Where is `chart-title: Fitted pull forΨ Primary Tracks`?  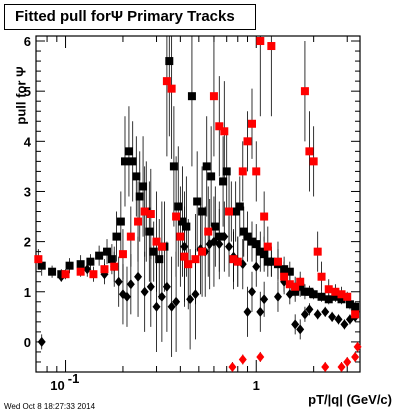 chart-title: Fitted pull forΨ Primary Tracks is located at coordinates (130, 17).